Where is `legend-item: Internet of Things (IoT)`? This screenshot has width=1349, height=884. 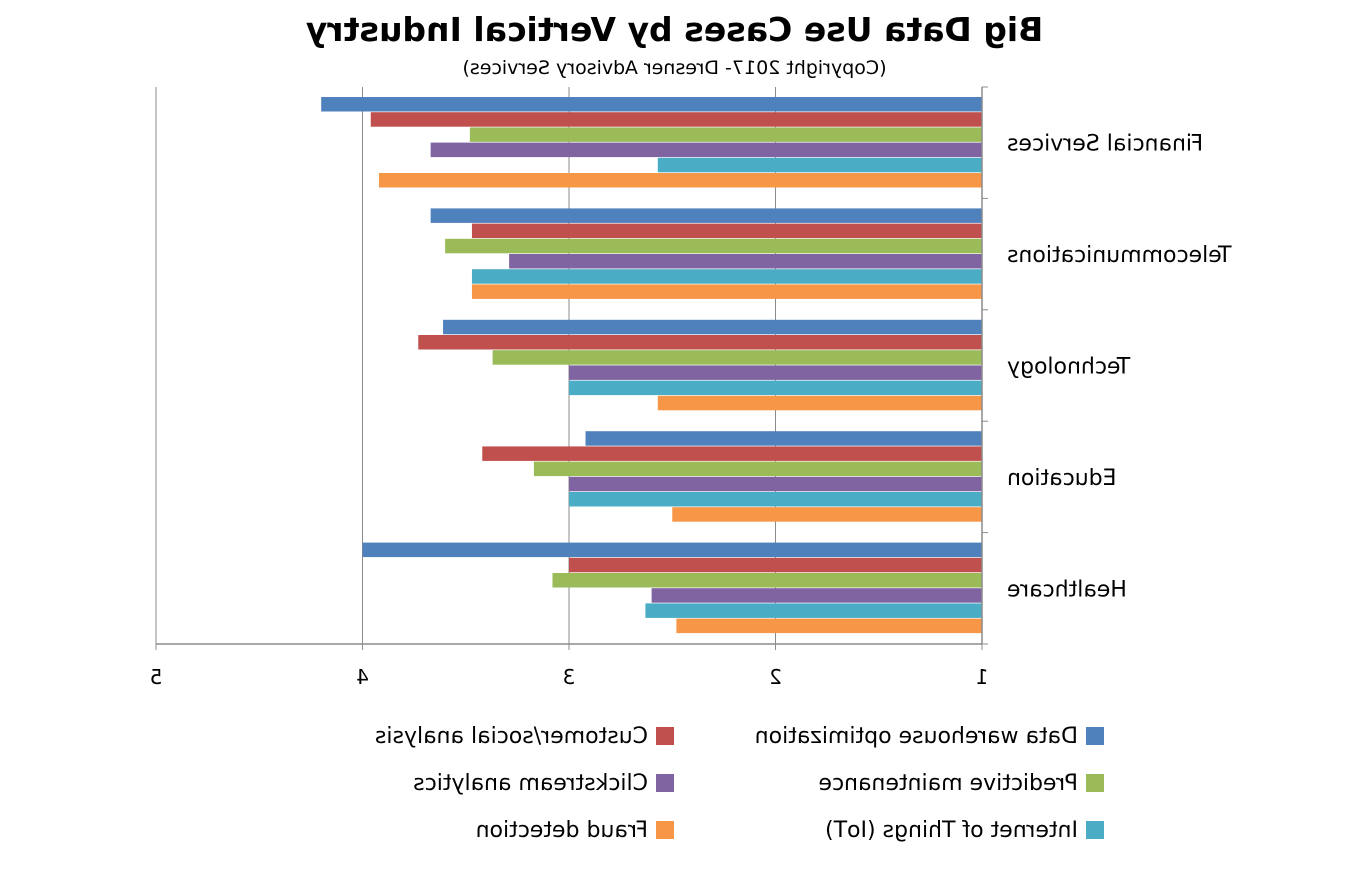
legend-item: Internet of Things (IoT) is located at coordinates (964, 830).